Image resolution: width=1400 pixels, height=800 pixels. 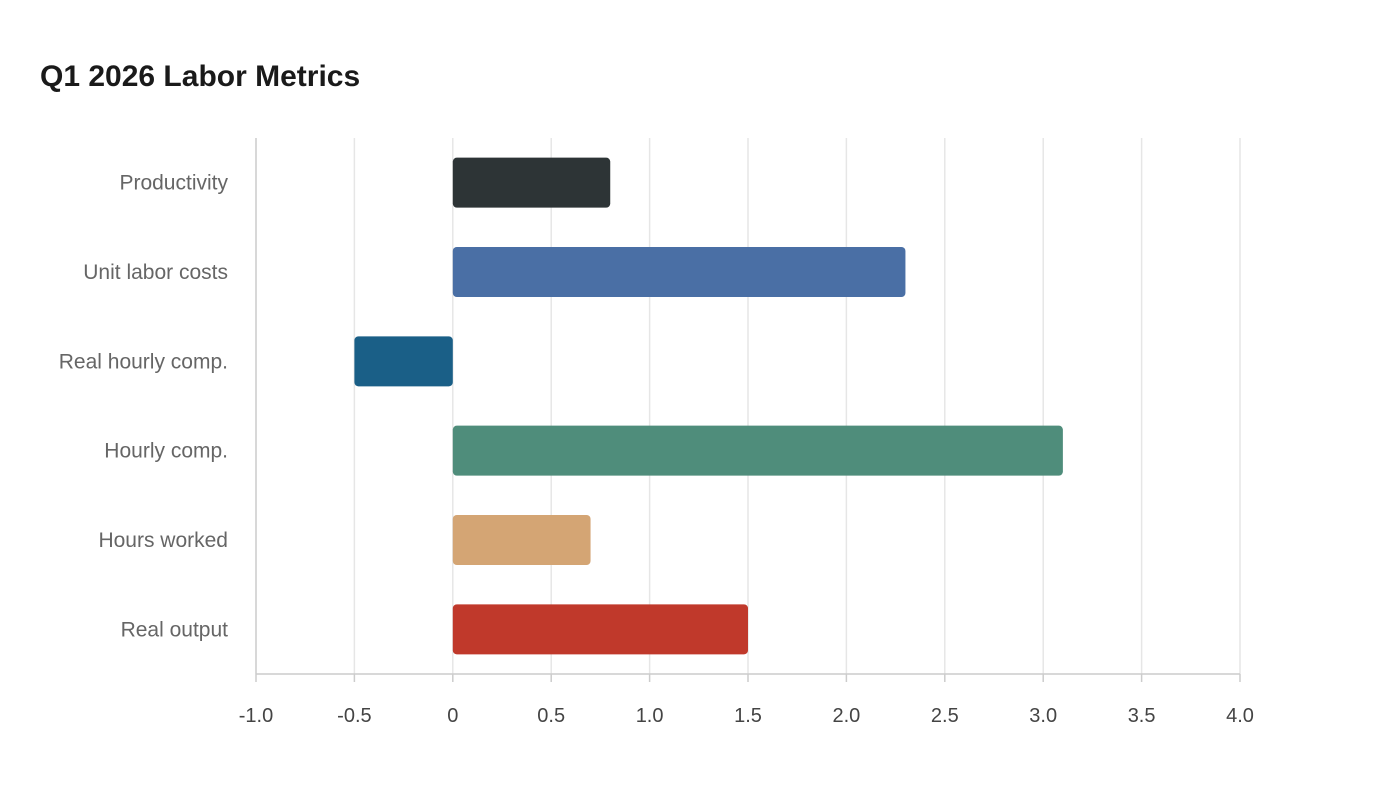 I want to click on category-label: Real output, so click(x=175, y=629).